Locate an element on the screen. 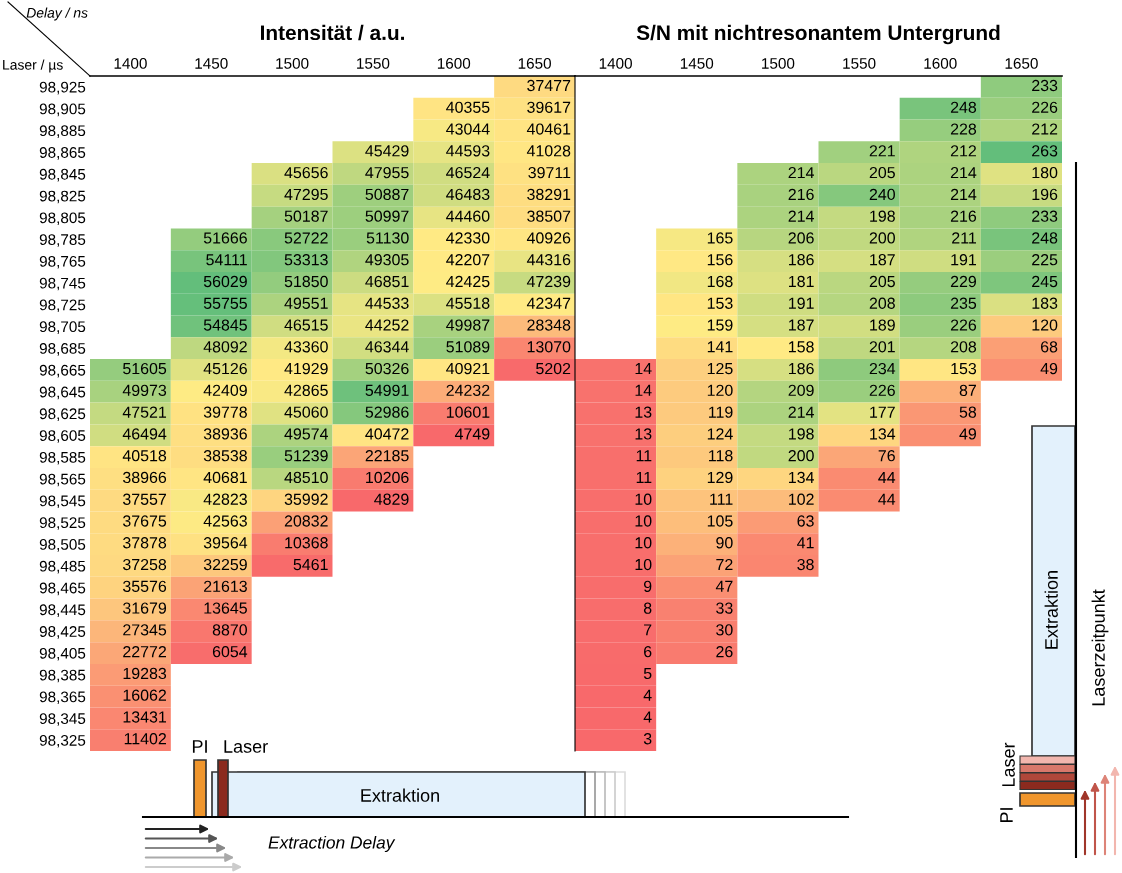  data-label: 11402 is located at coordinates (145, 739).